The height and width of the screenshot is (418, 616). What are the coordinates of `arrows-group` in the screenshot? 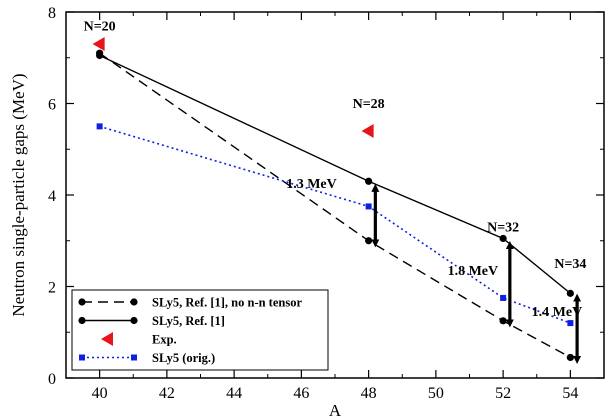 It's located at (476, 273).